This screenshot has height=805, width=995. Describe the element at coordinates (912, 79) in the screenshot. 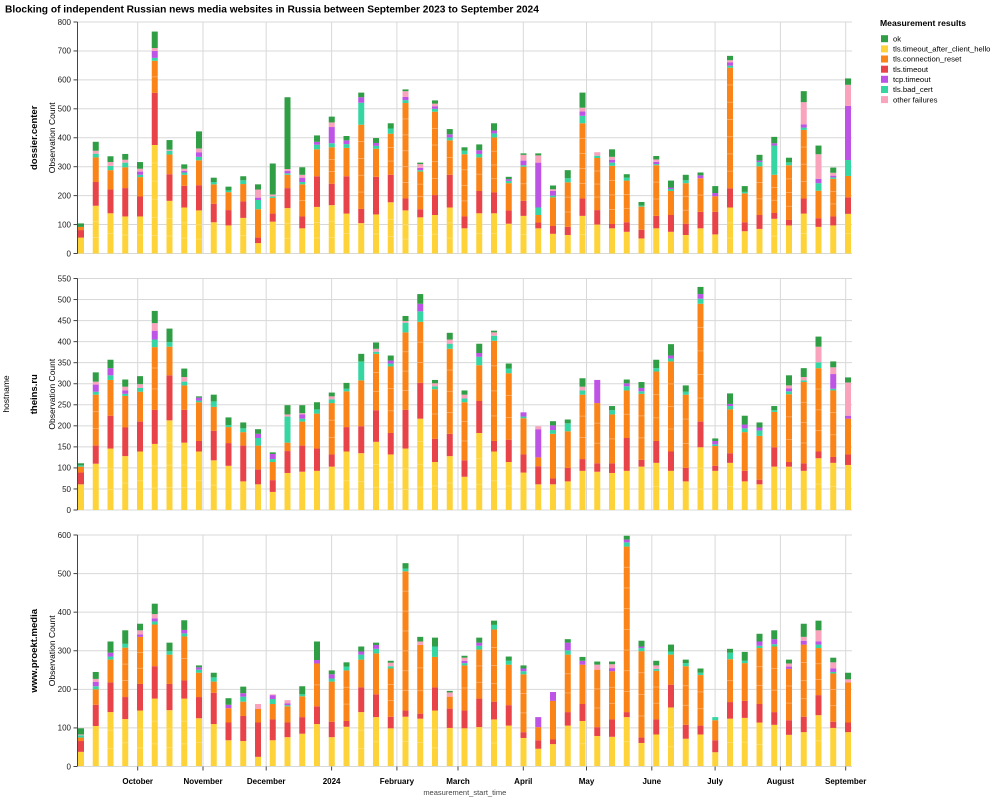

I see `svg-text: tcp.timeout` at that location.